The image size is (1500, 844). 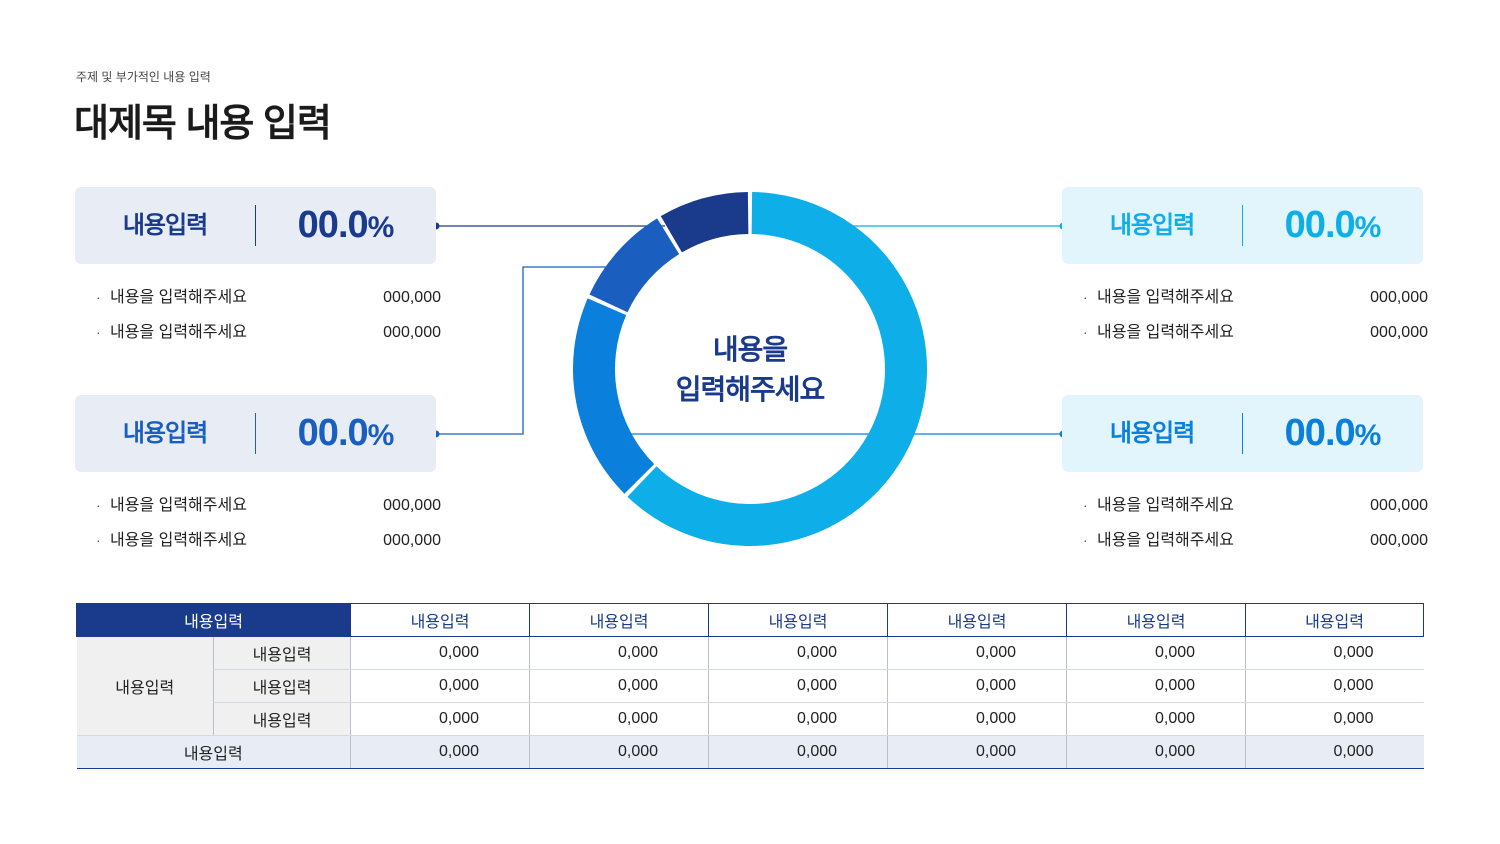 I want to click on stat-card-top-right: 내용입력 00.0%, so click(x=1242, y=225).